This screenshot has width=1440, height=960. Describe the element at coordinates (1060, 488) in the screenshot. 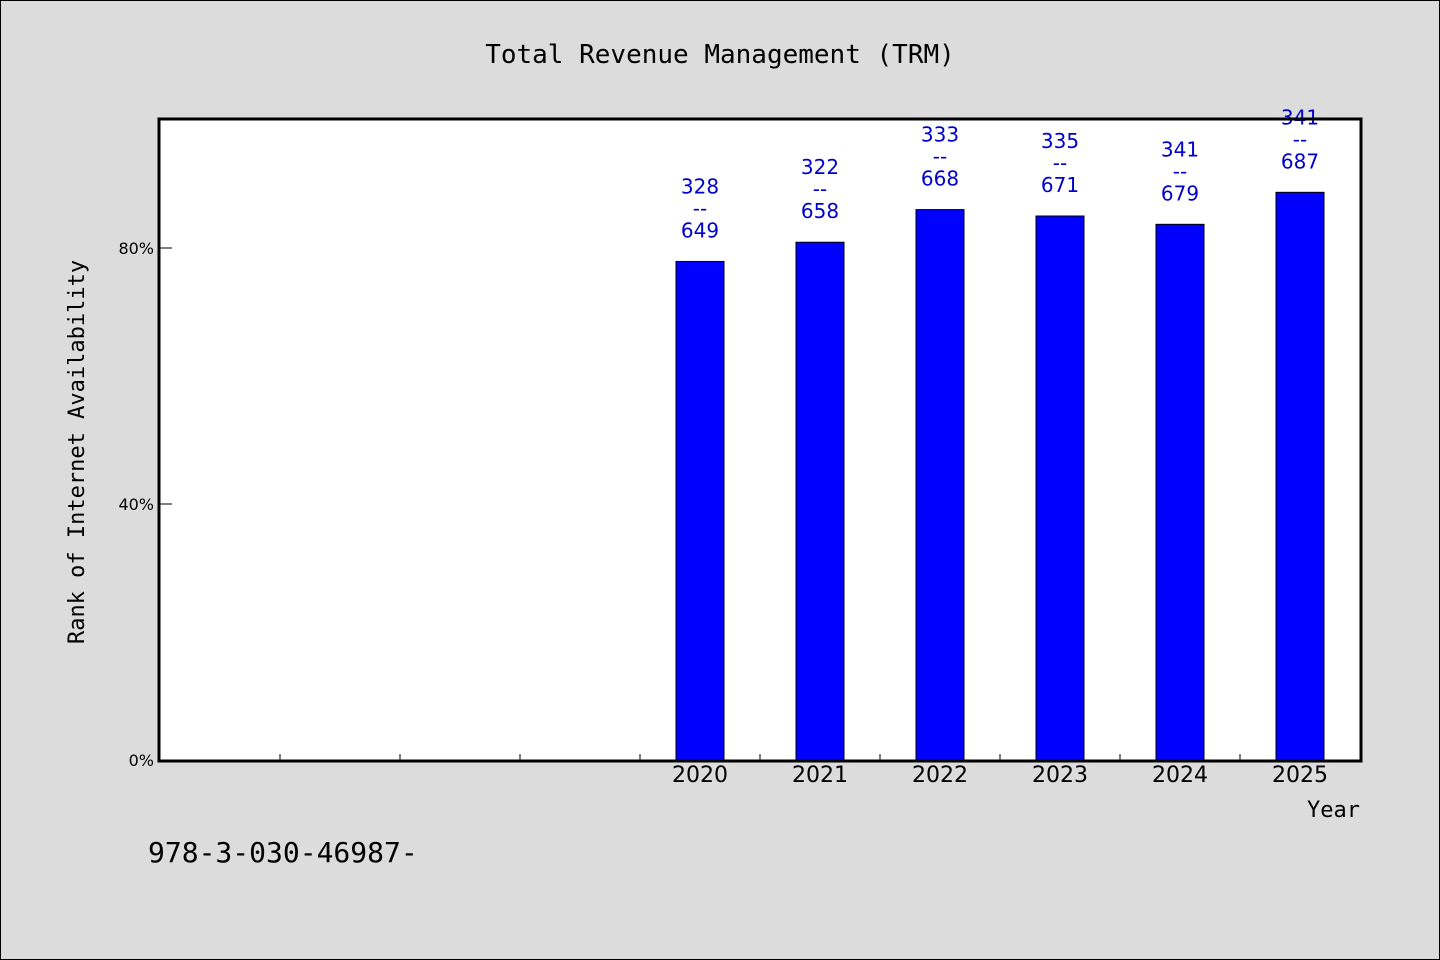

I see `bar-2023` at that location.